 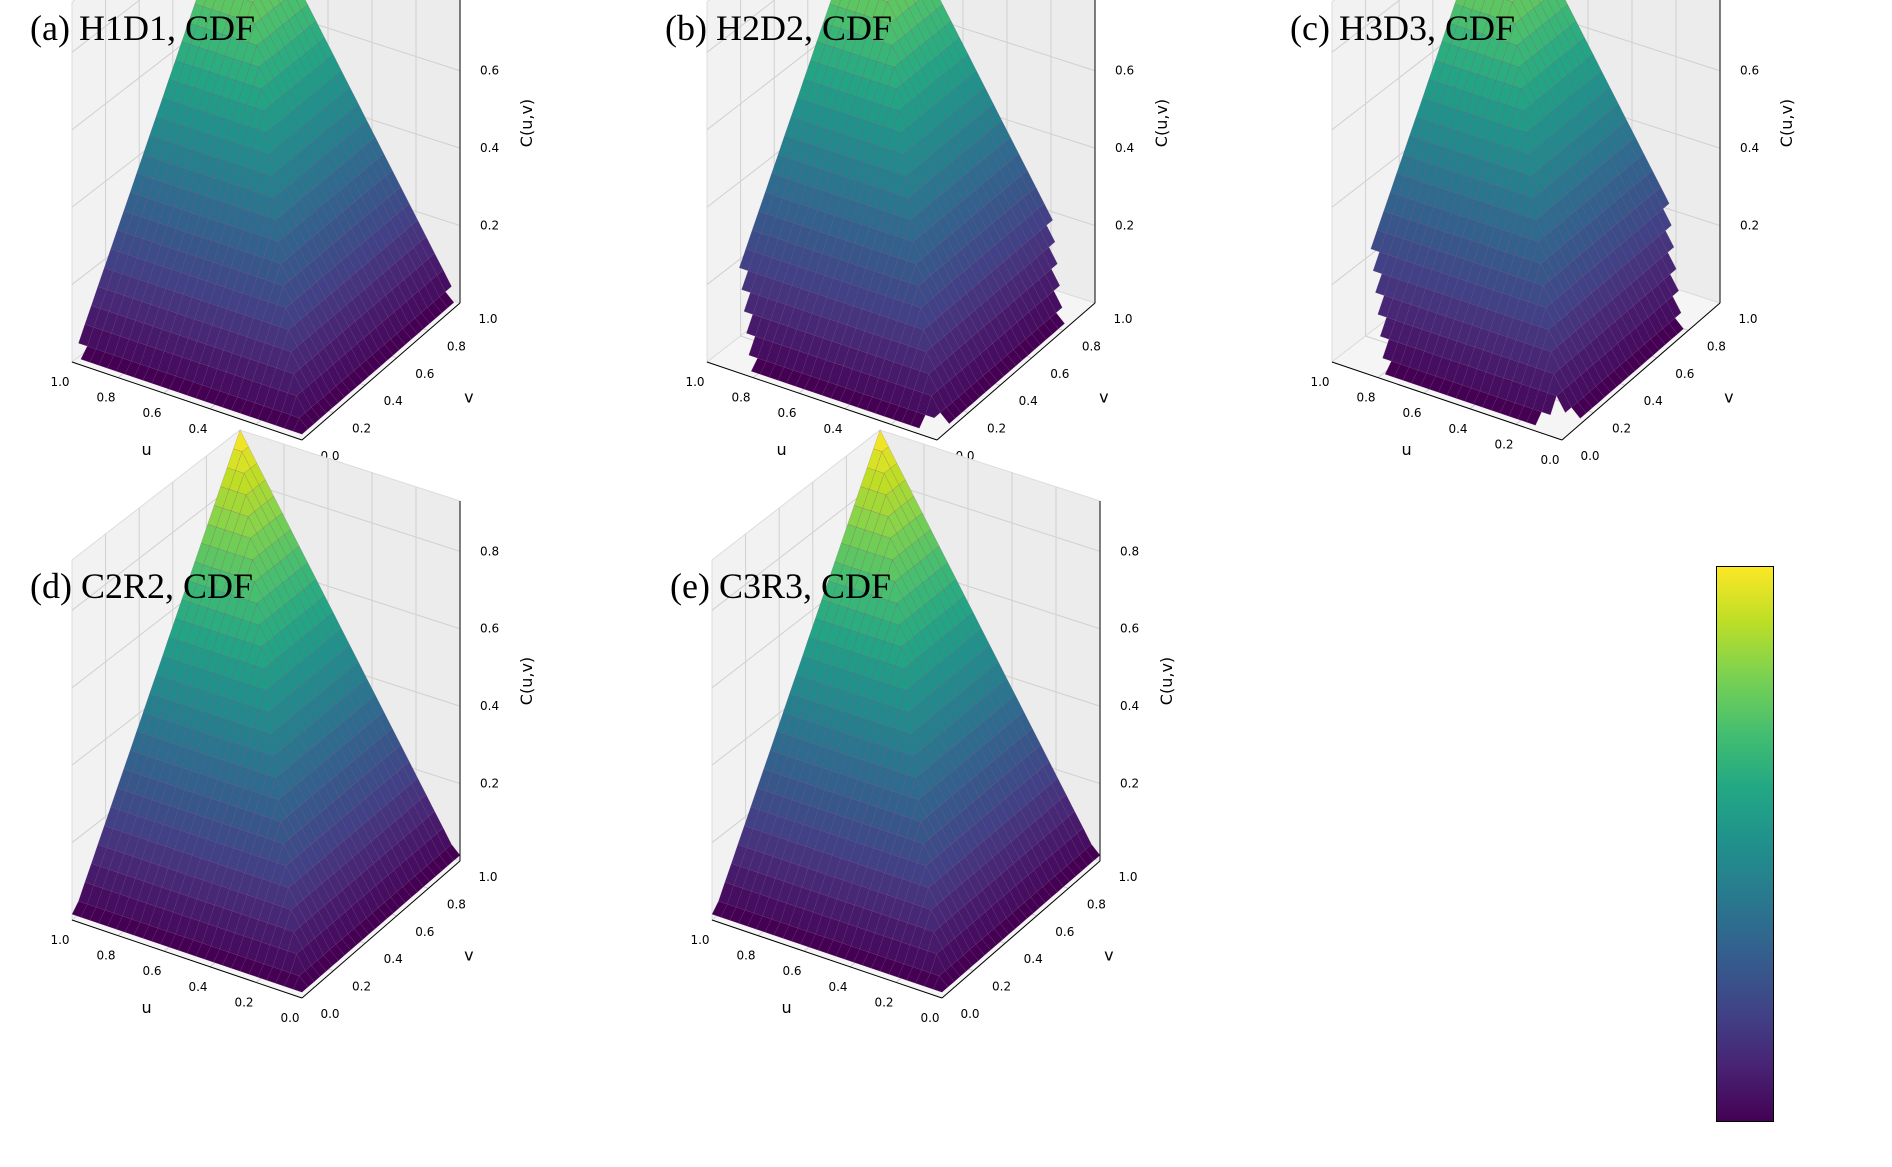 I want to click on chart-title-e: (e) C3R3, CDF, so click(x=781, y=586).